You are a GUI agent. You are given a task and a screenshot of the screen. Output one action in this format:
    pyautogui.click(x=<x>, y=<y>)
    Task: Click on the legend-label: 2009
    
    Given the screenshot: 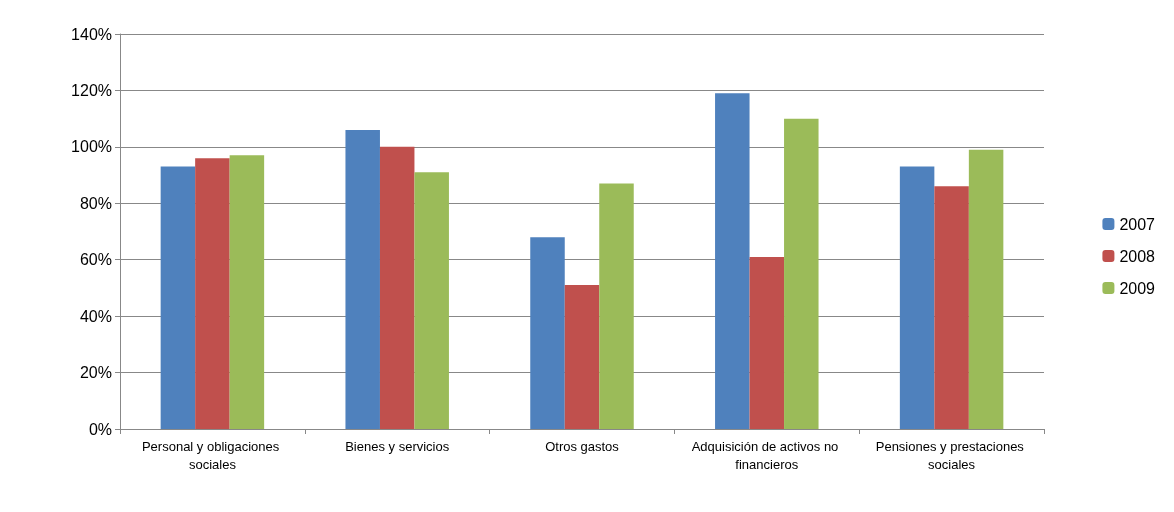 What is the action you would take?
    pyautogui.click(x=1137, y=288)
    